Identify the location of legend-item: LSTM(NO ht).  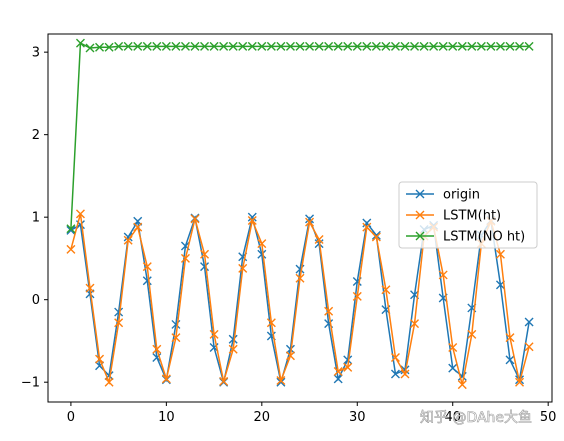
(465, 237).